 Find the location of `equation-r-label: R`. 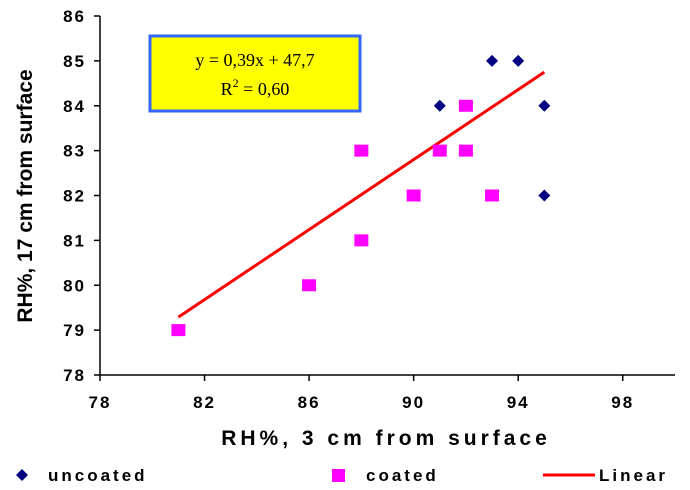

equation-r-label: R is located at coordinates (227, 89).